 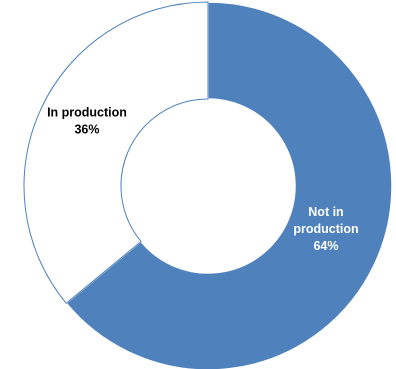 What do you see at coordinates (87, 121) in the screenshot?
I see `slice-label-in-production: In production 36%` at bounding box center [87, 121].